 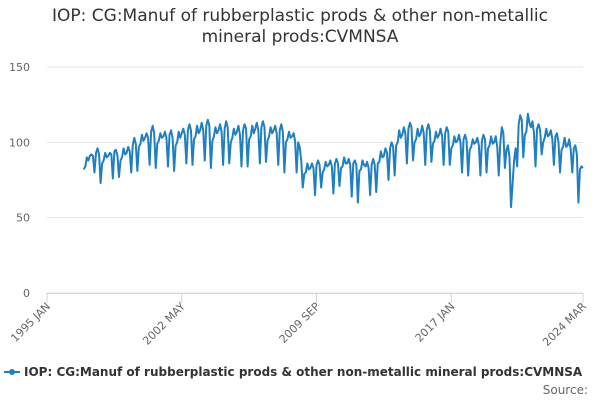 I want to click on y-tick-label: 100, so click(x=19, y=142).